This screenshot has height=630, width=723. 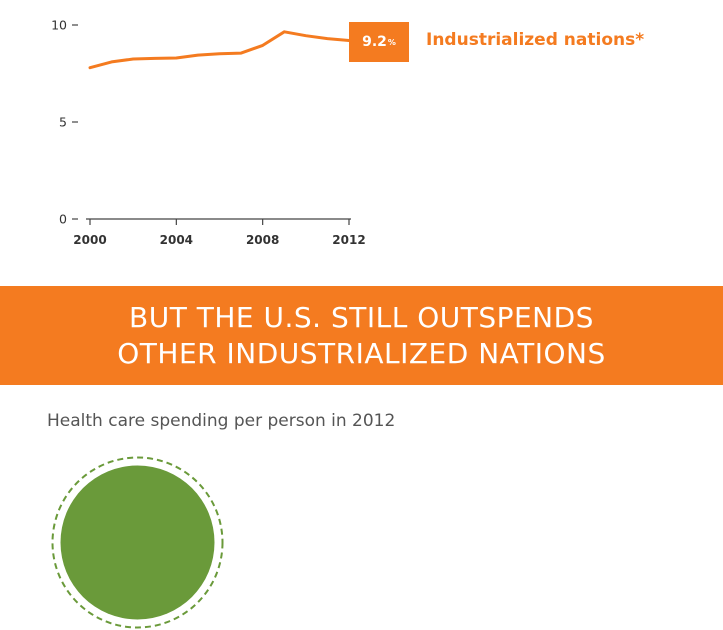 What do you see at coordinates (59, 25) in the screenshot?
I see `y-tick-label: 10` at bounding box center [59, 25].